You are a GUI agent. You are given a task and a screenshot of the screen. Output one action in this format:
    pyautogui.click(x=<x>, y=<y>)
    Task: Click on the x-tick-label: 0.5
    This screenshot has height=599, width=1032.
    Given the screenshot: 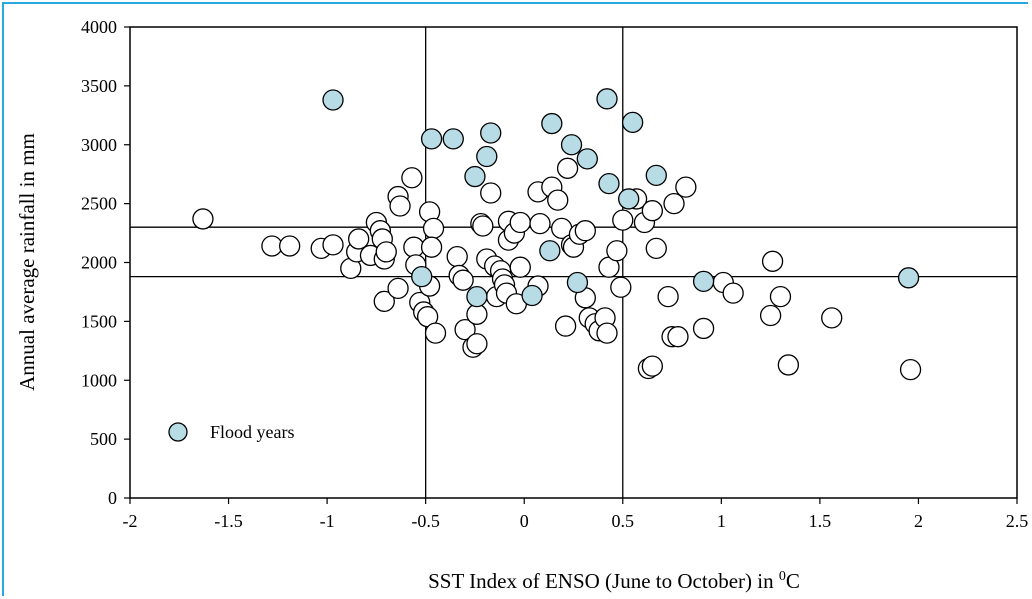 What is the action you would take?
    pyautogui.click(x=623, y=521)
    